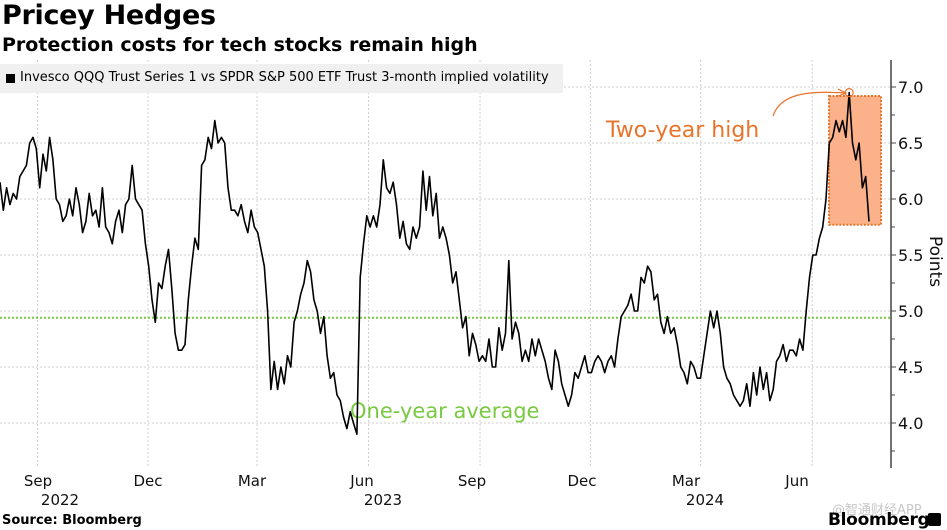 The image size is (947, 530). What do you see at coordinates (809, 104) in the screenshot?
I see `annotation-arrow` at bounding box center [809, 104].